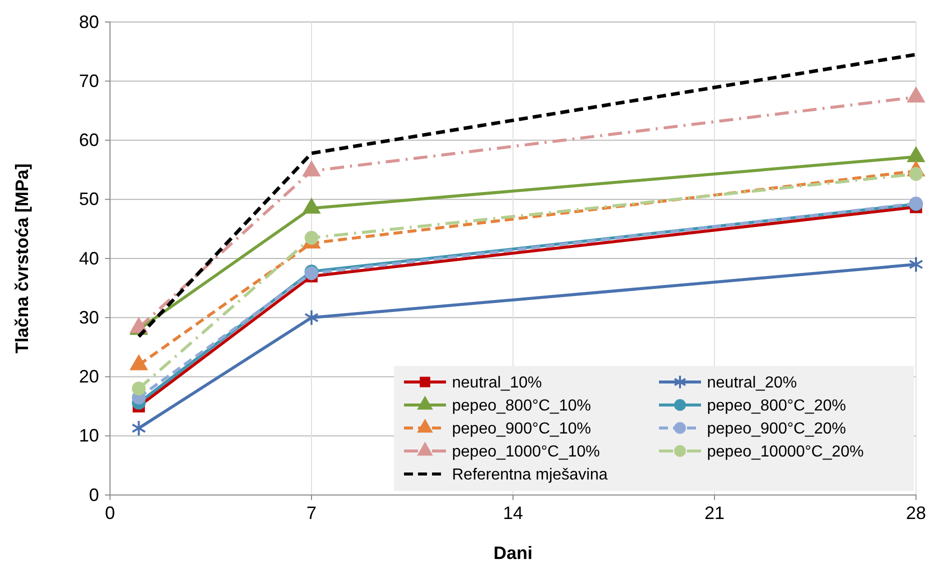 Image resolution: width=931 pixels, height=569 pixels. Describe the element at coordinates (88, 436) in the screenshot. I see `y-tick-label: 10` at that location.